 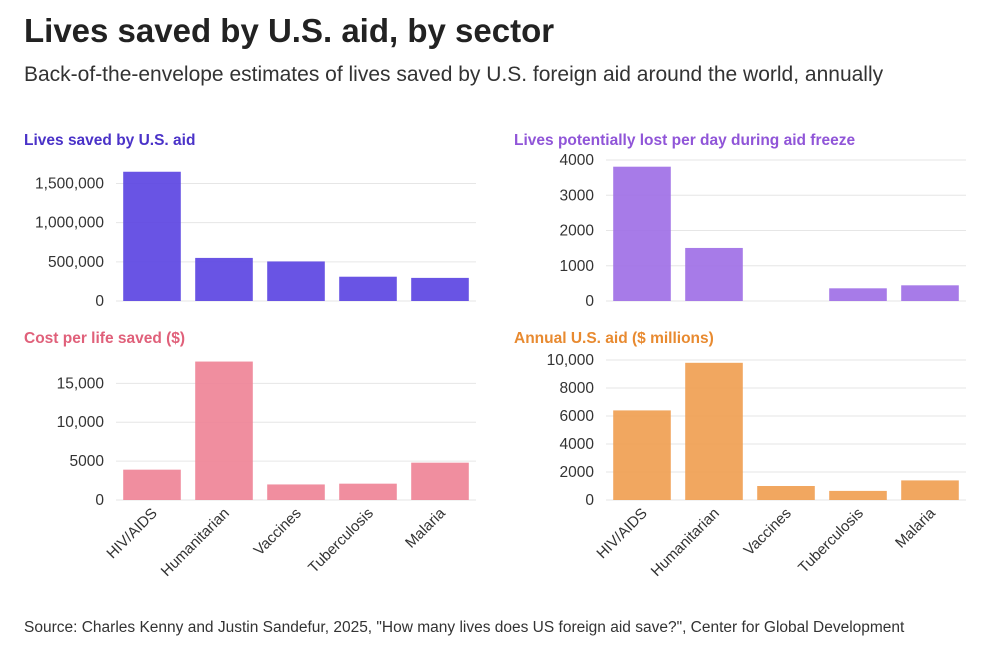 I want to click on panel-title: Annual U.S. aid ($ millions), so click(x=614, y=338).